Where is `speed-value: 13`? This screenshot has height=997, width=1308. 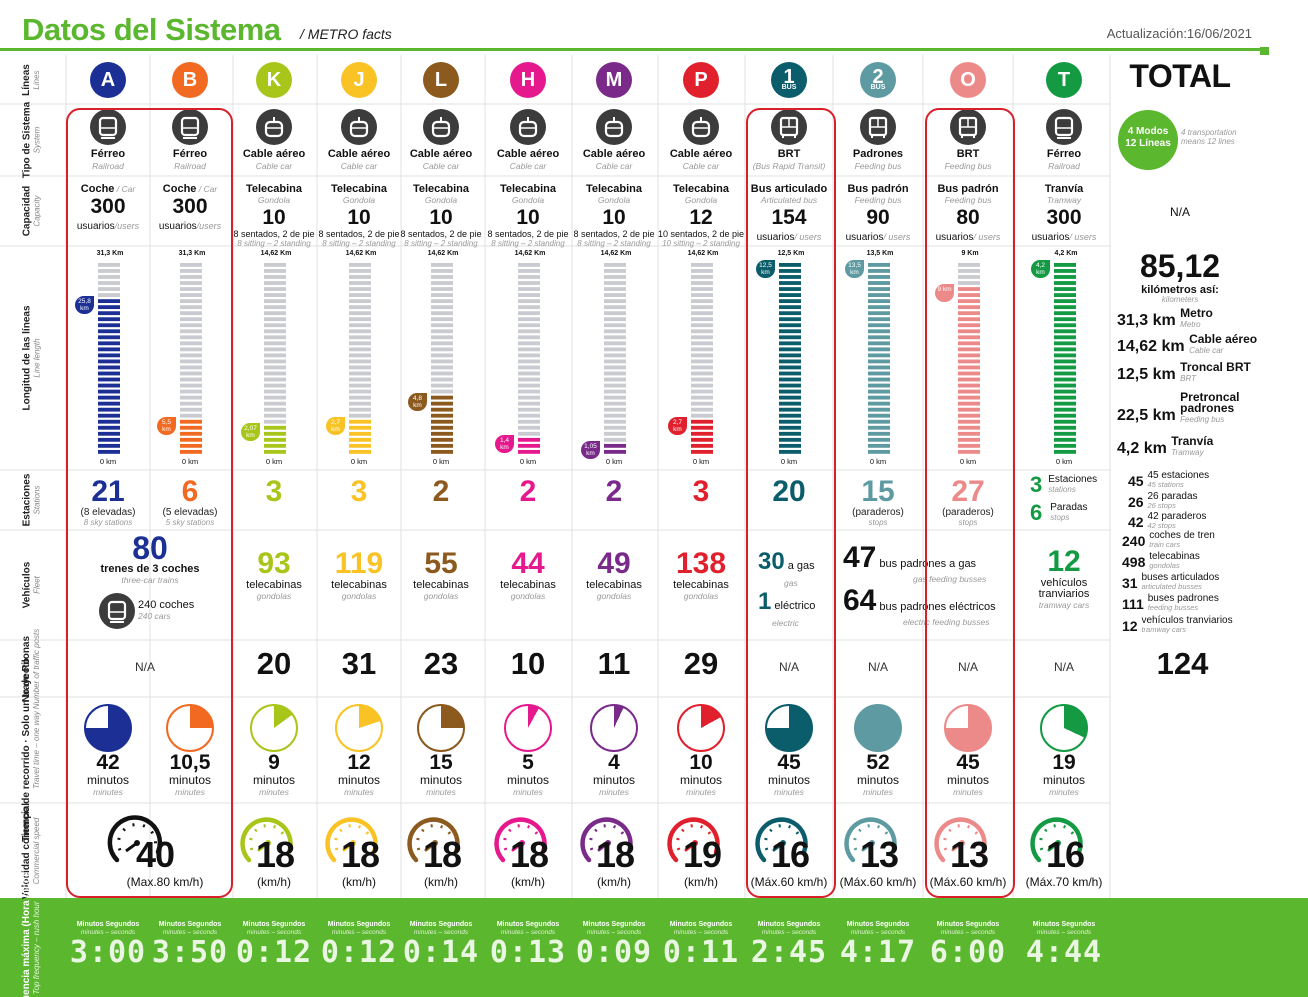
speed-value: 13 is located at coordinates (969, 854).